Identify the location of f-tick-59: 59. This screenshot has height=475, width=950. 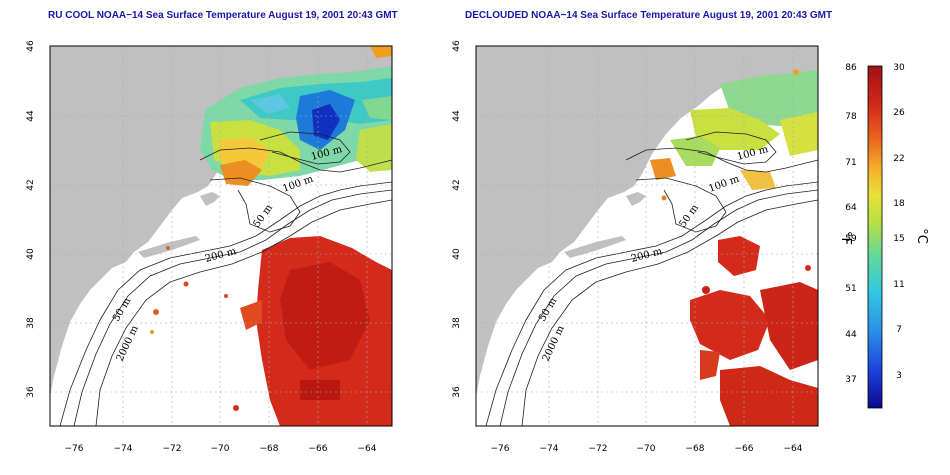
(851, 239).